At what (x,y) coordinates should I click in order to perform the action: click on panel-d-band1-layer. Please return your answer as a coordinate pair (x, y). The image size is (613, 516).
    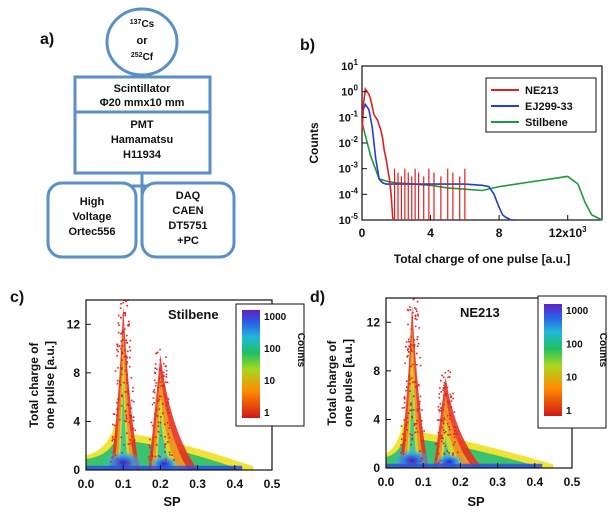
    Looking at the image, I should click on (412, 425).